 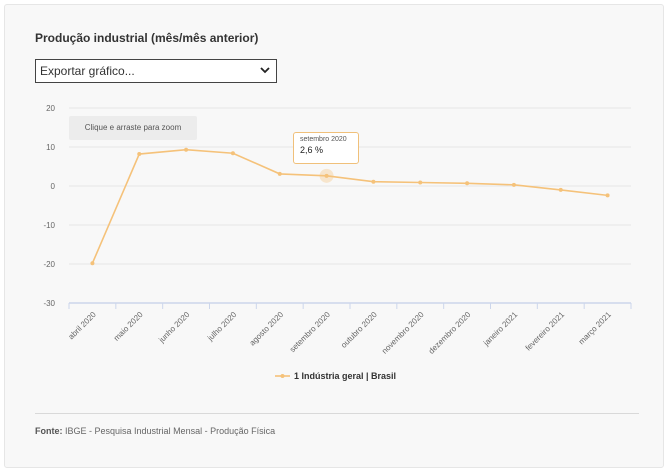 What do you see at coordinates (265, 70) in the screenshot?
I see `chevron-down-icon` at bounding box center [265, 70].